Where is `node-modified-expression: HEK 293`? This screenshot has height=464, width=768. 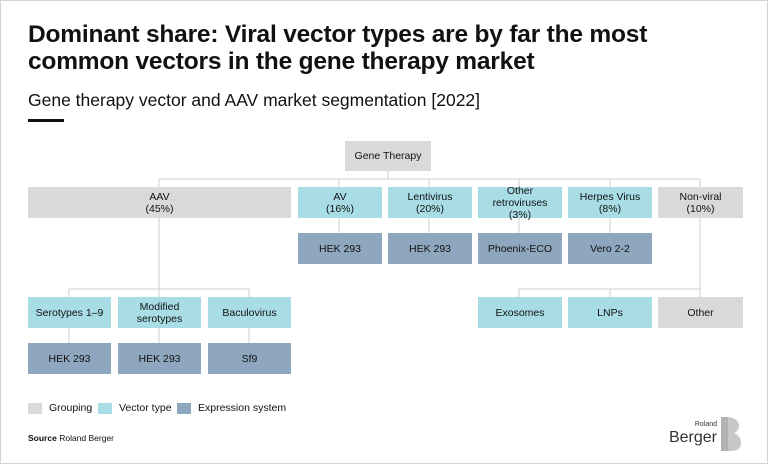
node-modified-expression: HEK 293 is located at coordinates (159, 358).